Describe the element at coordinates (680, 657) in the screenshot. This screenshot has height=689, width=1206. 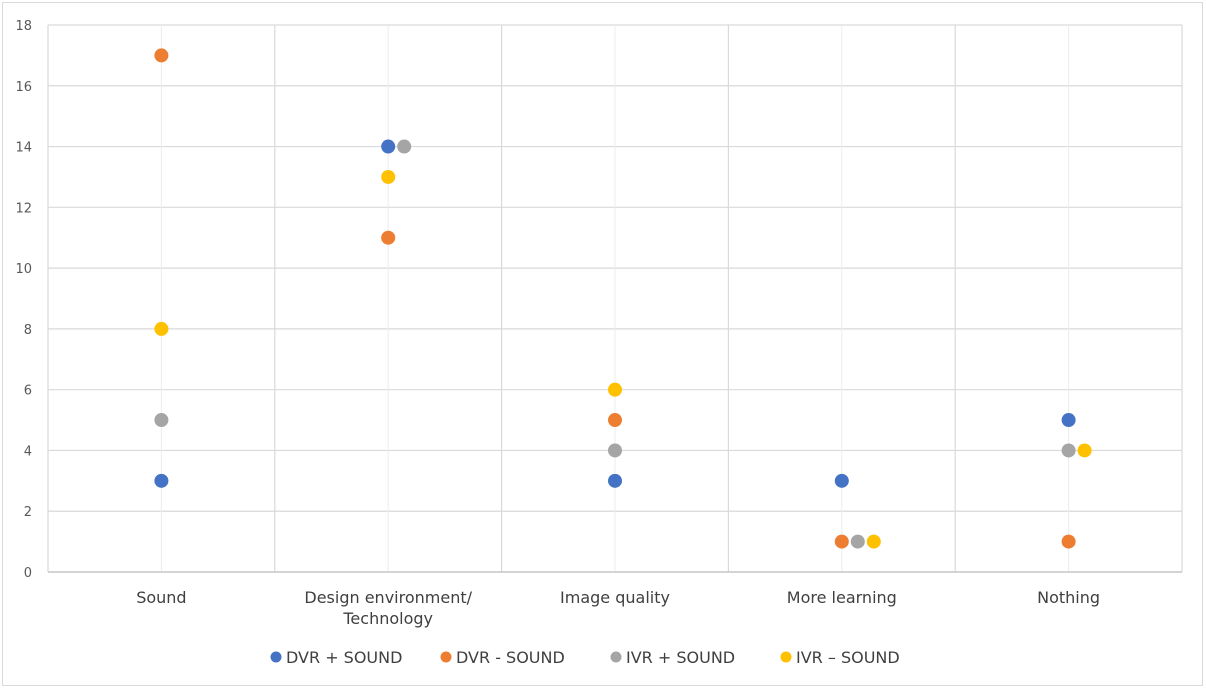
I see `legend-label: IVR + SOUND` at that location.